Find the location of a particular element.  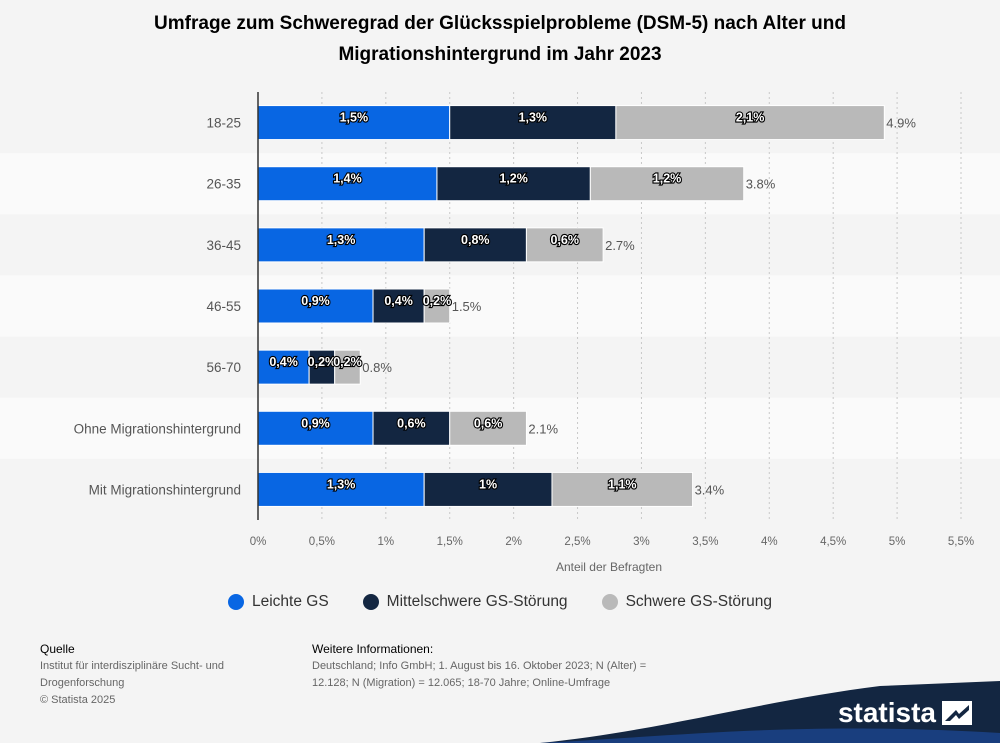

x-tick-label: 3,5% is located at coordinates (705, 542).